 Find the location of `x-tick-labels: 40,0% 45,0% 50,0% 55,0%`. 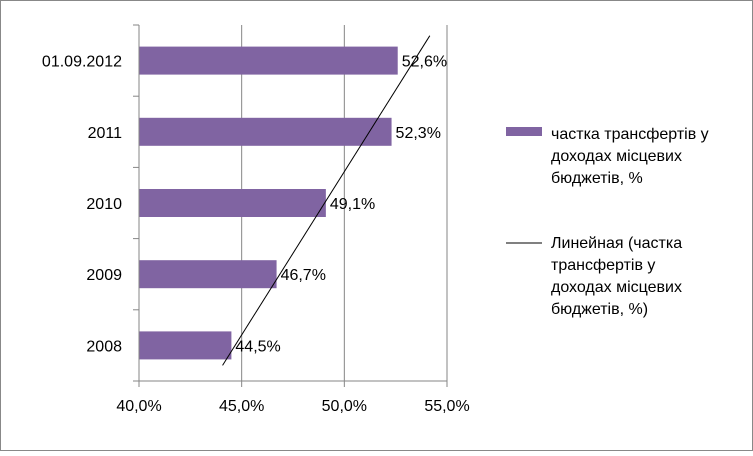

x-tick-labels: 40,0% 45,0% 50,0% 55,0% is located at coordinates (292, 406).